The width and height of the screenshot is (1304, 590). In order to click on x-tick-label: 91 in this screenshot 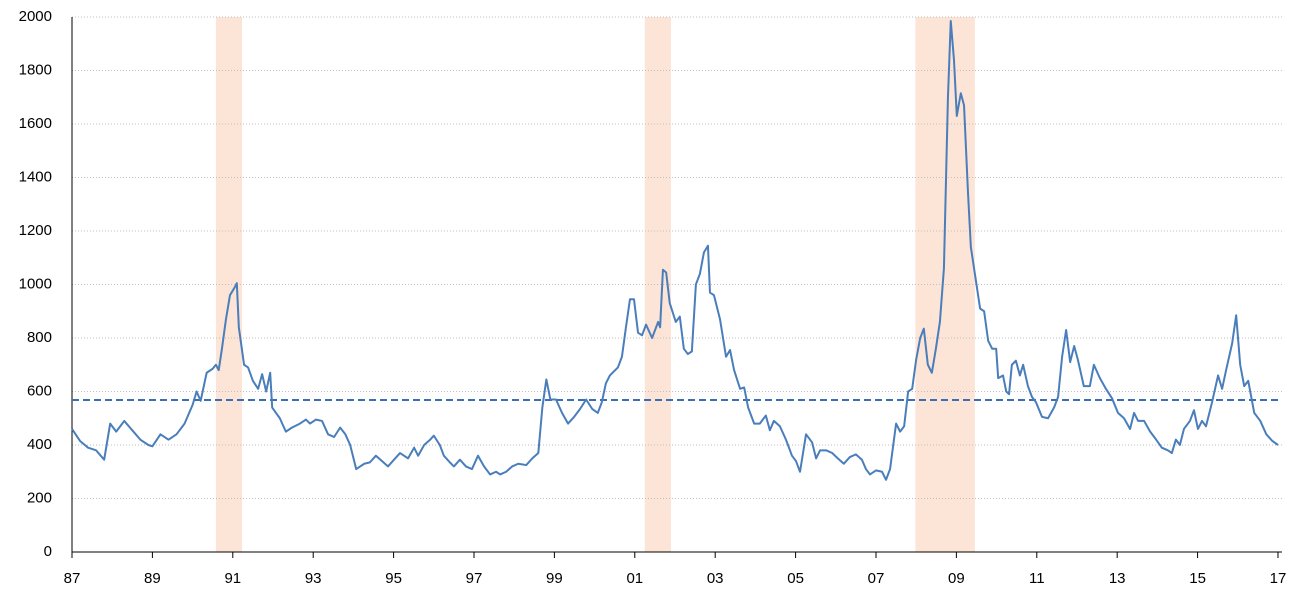, I will do `click(232, 578)`.